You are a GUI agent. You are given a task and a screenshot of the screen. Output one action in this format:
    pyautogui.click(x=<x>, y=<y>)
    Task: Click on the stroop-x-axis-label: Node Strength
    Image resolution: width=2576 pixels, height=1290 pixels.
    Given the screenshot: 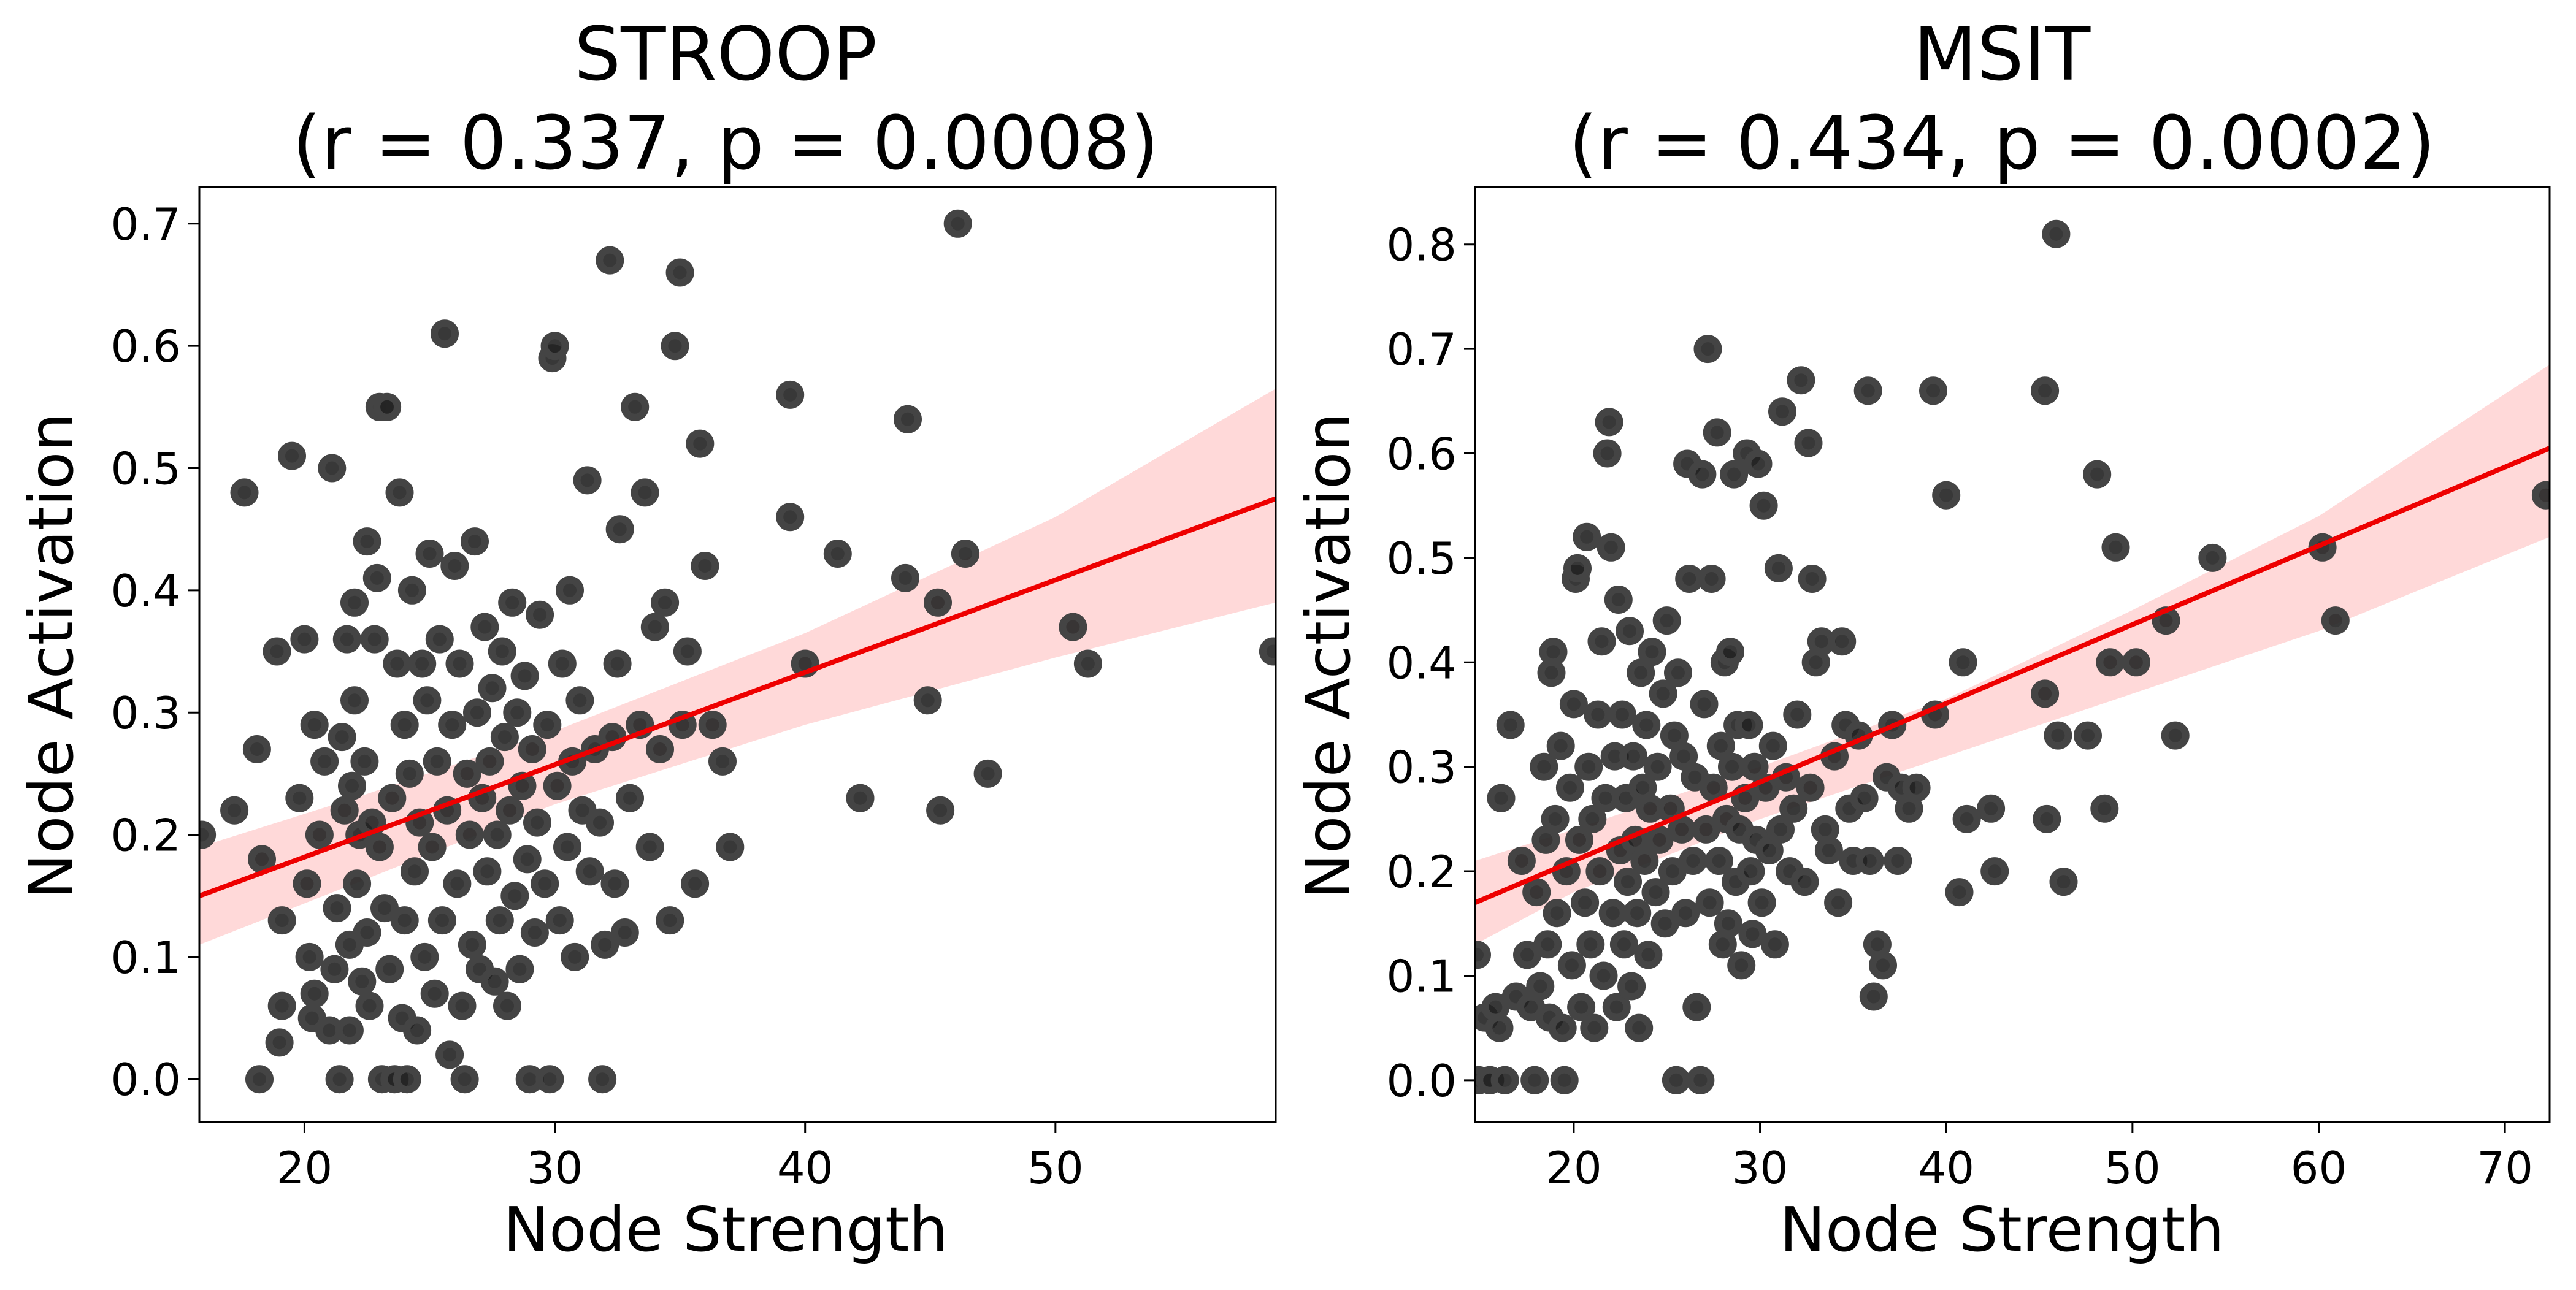 What is the action you would take?
    pyautogui.click(x=725, y=1229)
    